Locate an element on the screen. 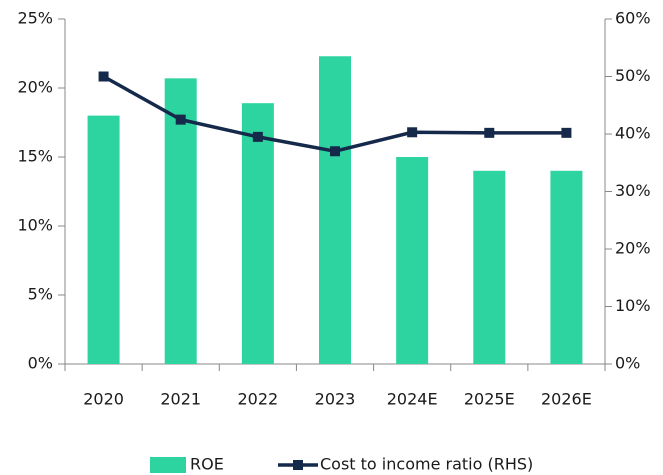 This screenshot has height=475, width=663. y2-tick-label: 30% is located at coordinates (633, 190).